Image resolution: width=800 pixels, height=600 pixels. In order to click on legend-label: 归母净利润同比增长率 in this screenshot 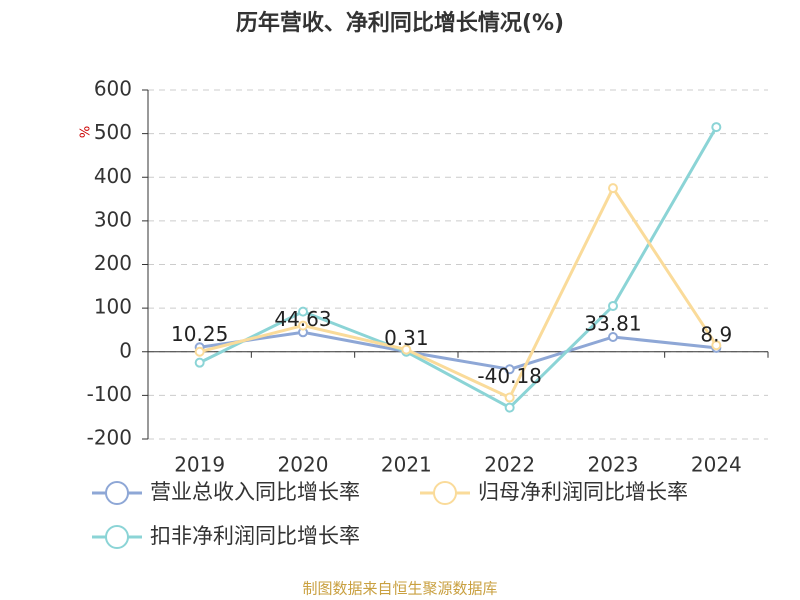, I will do `click(583, 492)`.